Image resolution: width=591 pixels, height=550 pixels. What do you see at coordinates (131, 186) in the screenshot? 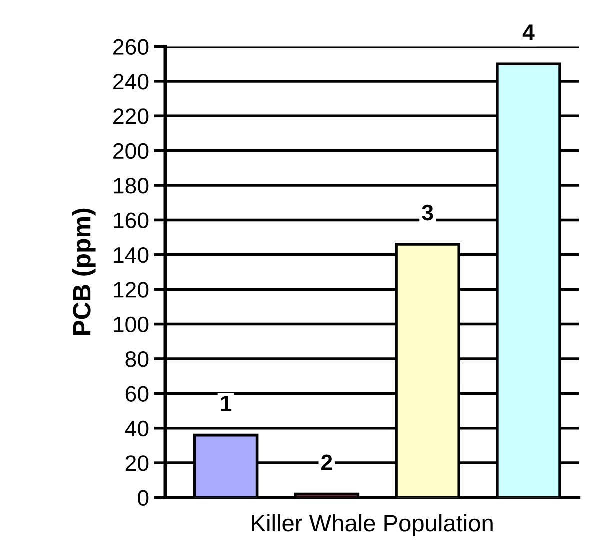
I see `y-tick-label: 180` at bounding box center [131, 186].